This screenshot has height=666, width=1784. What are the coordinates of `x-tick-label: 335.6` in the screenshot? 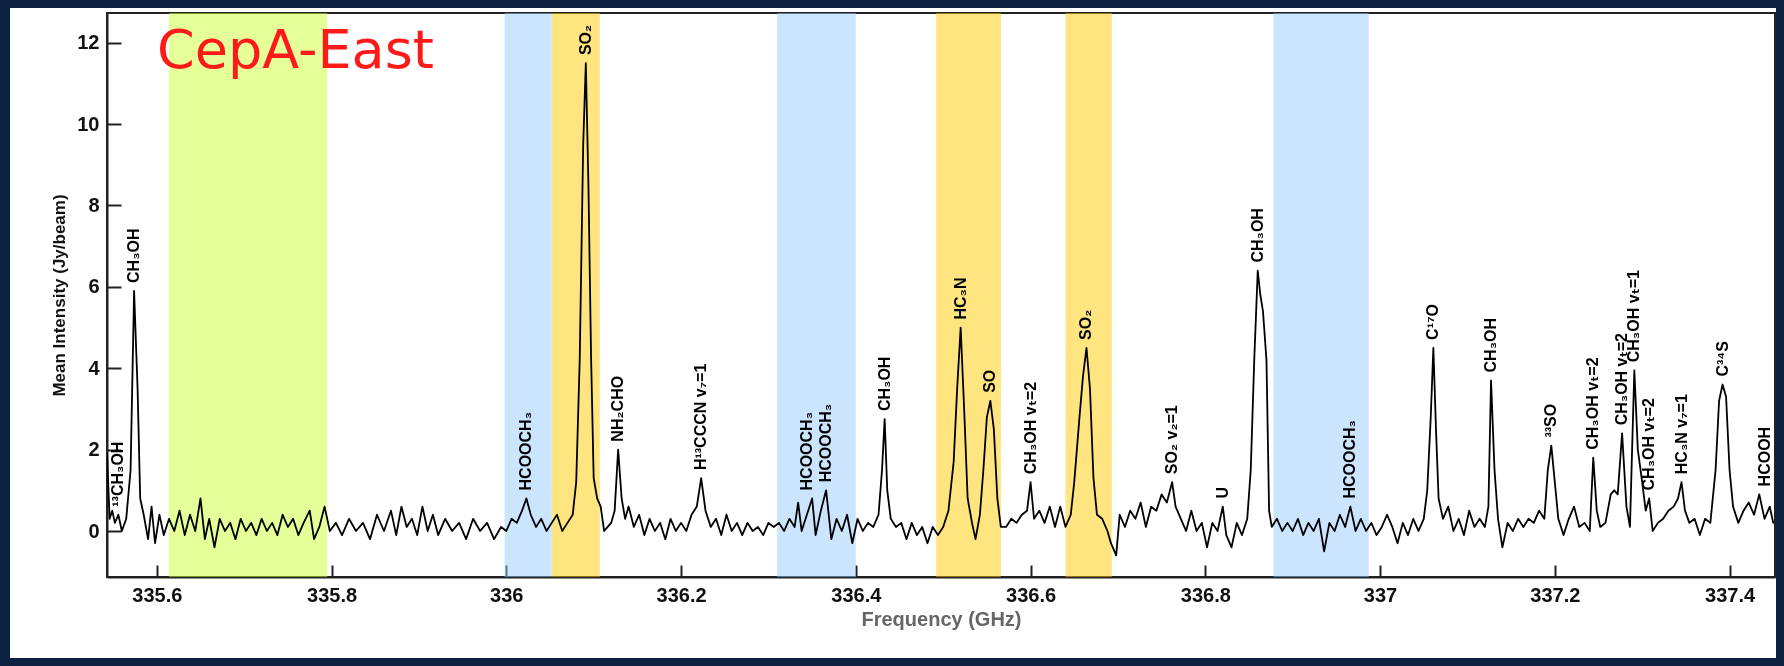 It's located at (157, 594).